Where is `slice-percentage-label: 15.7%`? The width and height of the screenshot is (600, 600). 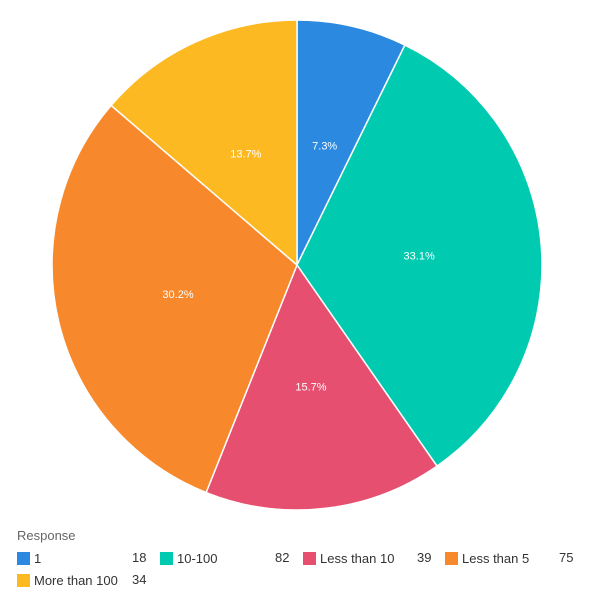
slice-percentage-label: 15.7% is located at coordinates (310, 388).